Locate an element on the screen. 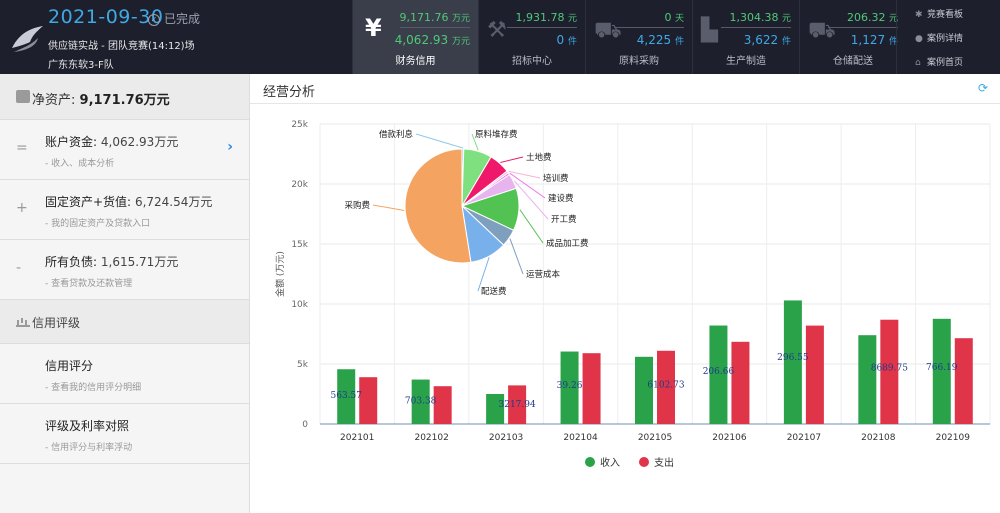 The image size is (1000, 513). minus-icon: - is located at coordinates (19, 268).